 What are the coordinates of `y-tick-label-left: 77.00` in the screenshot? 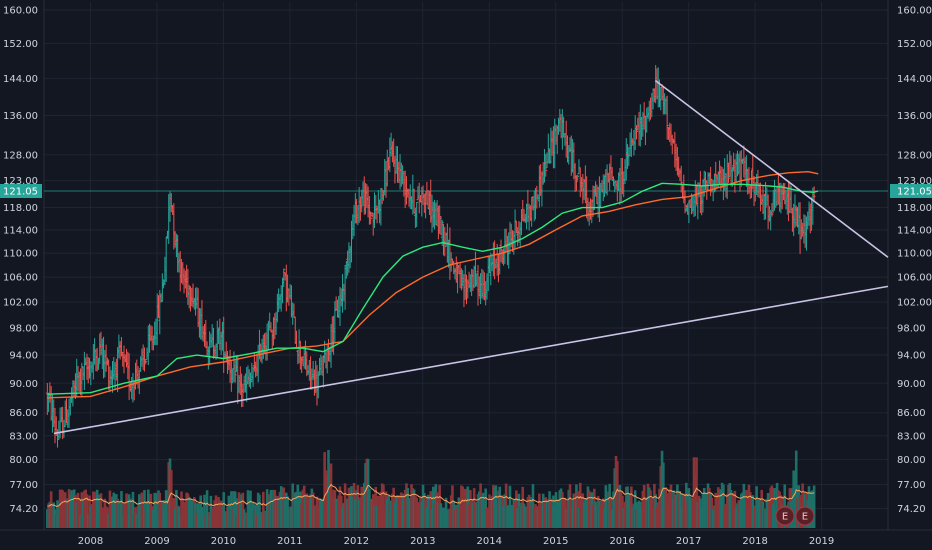 It's located at (23, 485).